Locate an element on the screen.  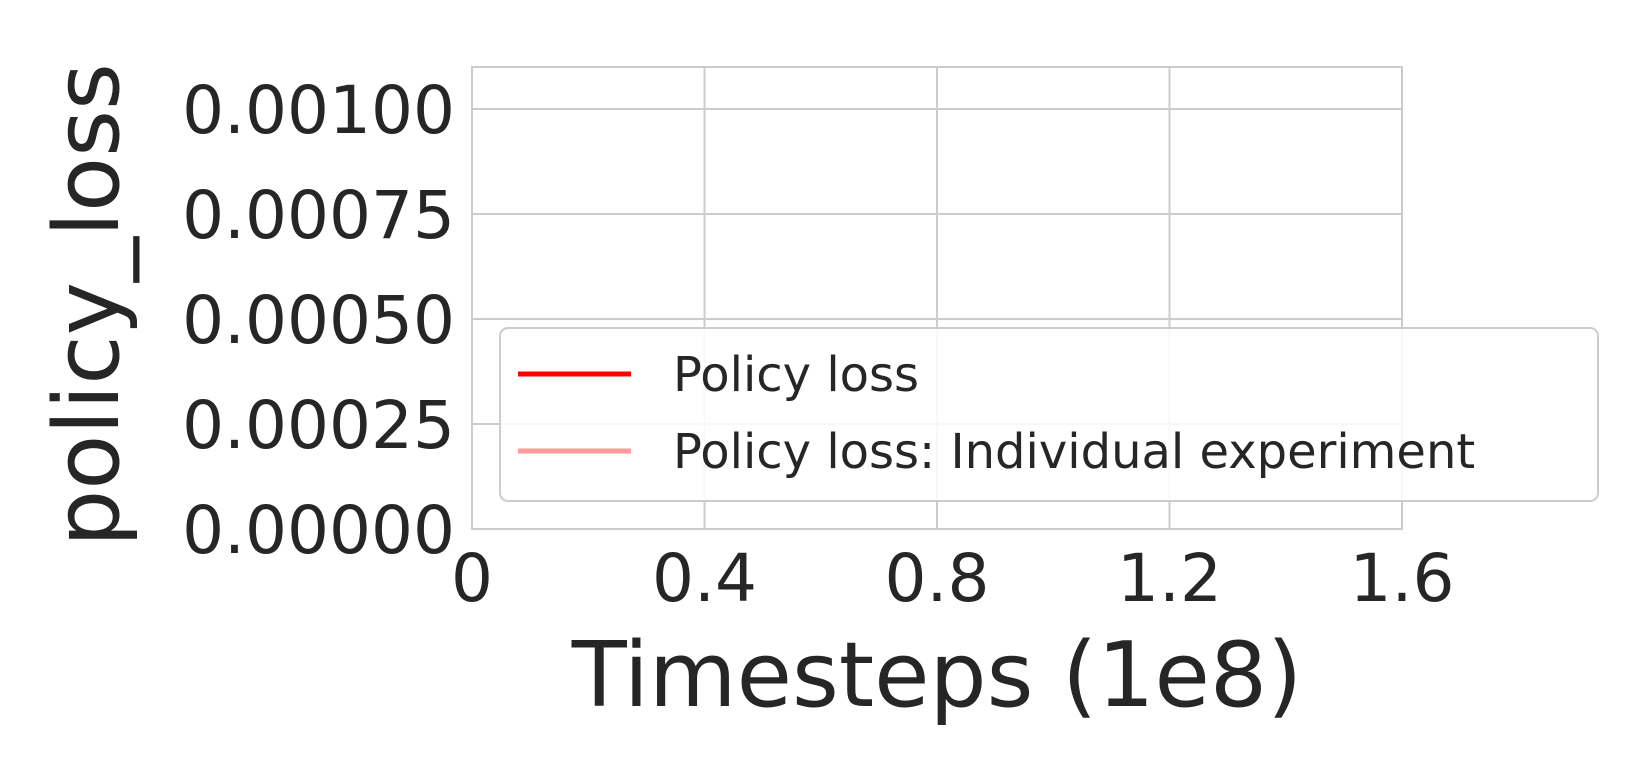
x-tick-label: 1.6 is located at coordinates (1402, 578).